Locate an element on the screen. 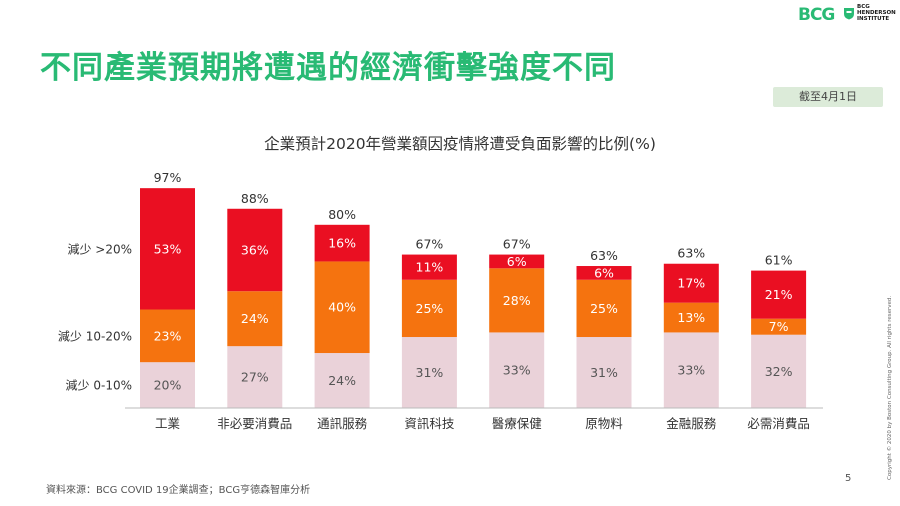  segment-value-label: 17% is located at coordinates (691, 283).